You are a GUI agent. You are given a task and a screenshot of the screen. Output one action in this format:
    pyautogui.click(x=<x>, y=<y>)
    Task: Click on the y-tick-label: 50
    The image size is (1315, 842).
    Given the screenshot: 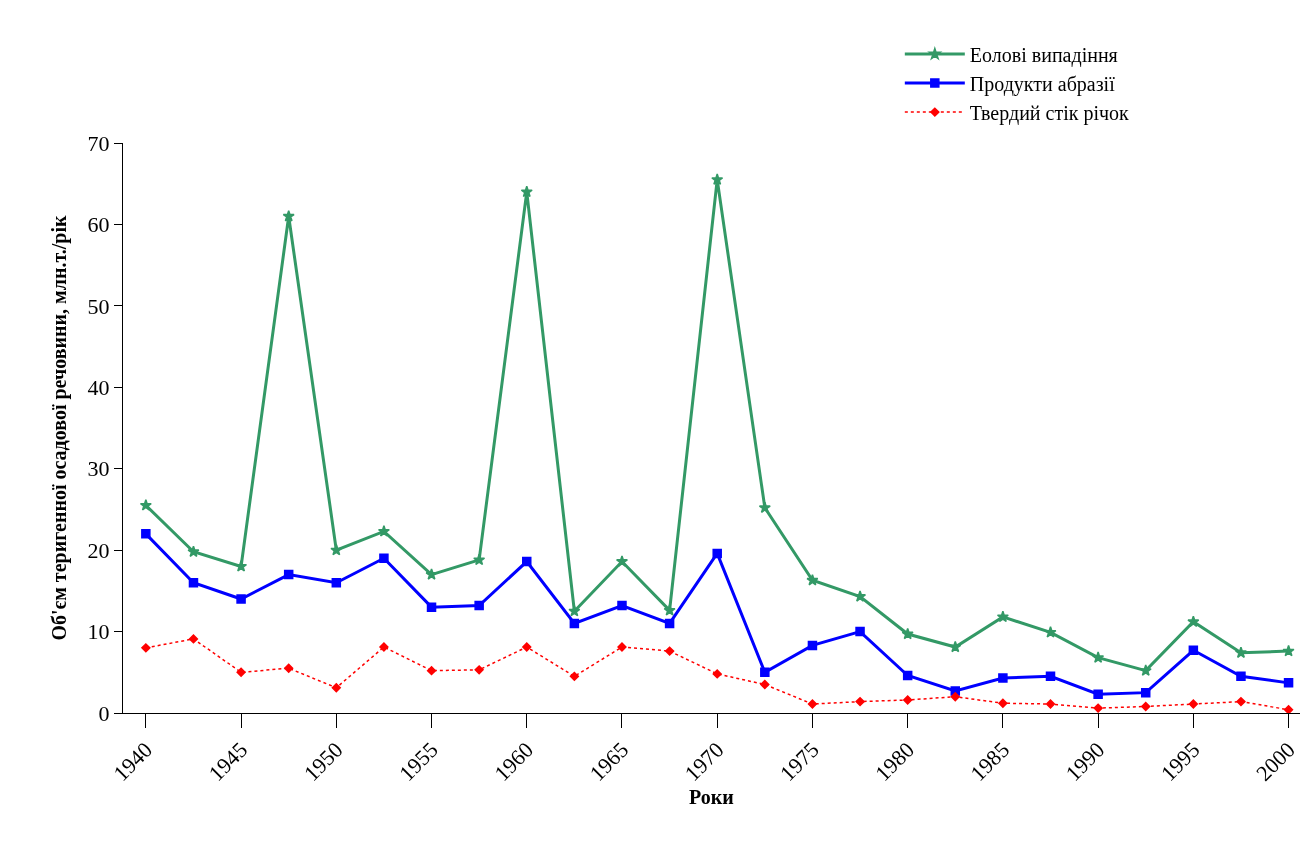 What is the action you would take?
    pyautogui.click(x=98, y=306)
    